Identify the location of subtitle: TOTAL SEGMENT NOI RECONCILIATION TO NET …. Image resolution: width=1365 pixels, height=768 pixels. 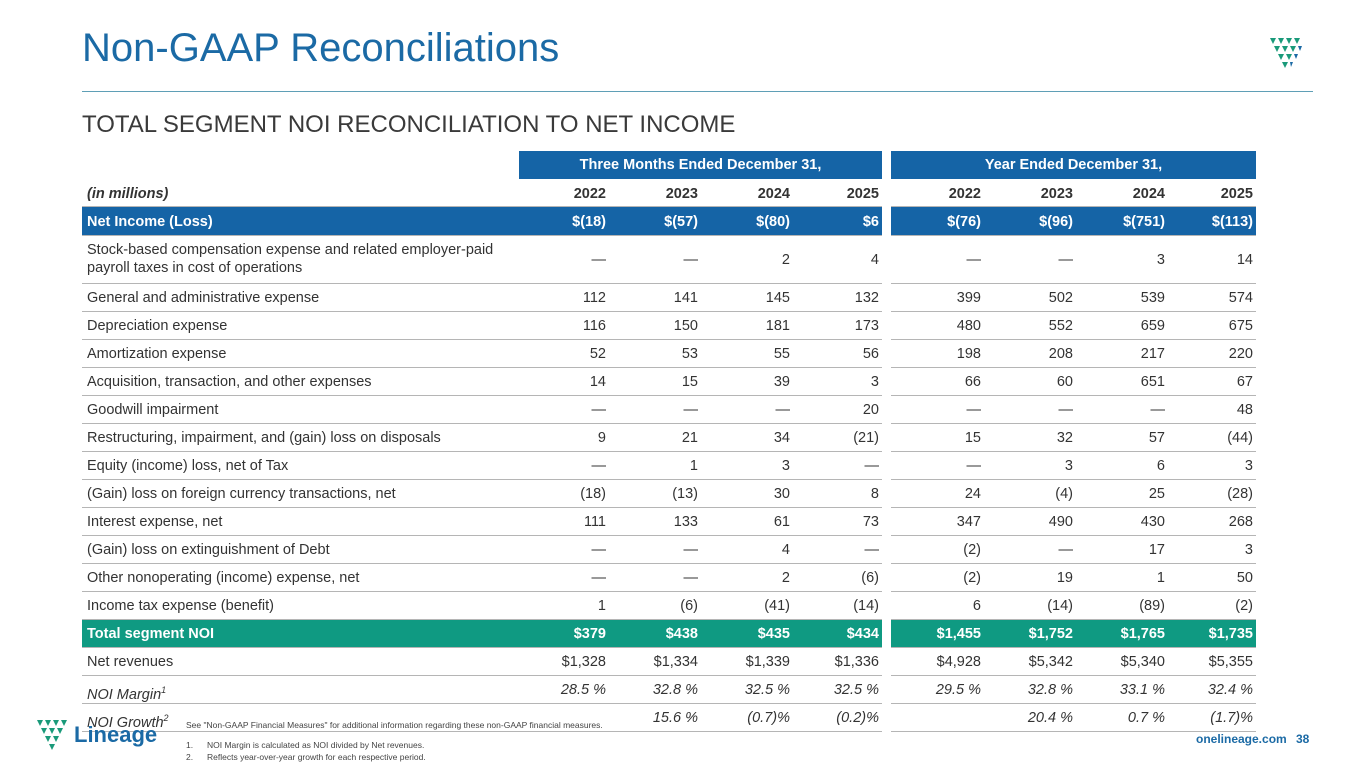
(409, 124).